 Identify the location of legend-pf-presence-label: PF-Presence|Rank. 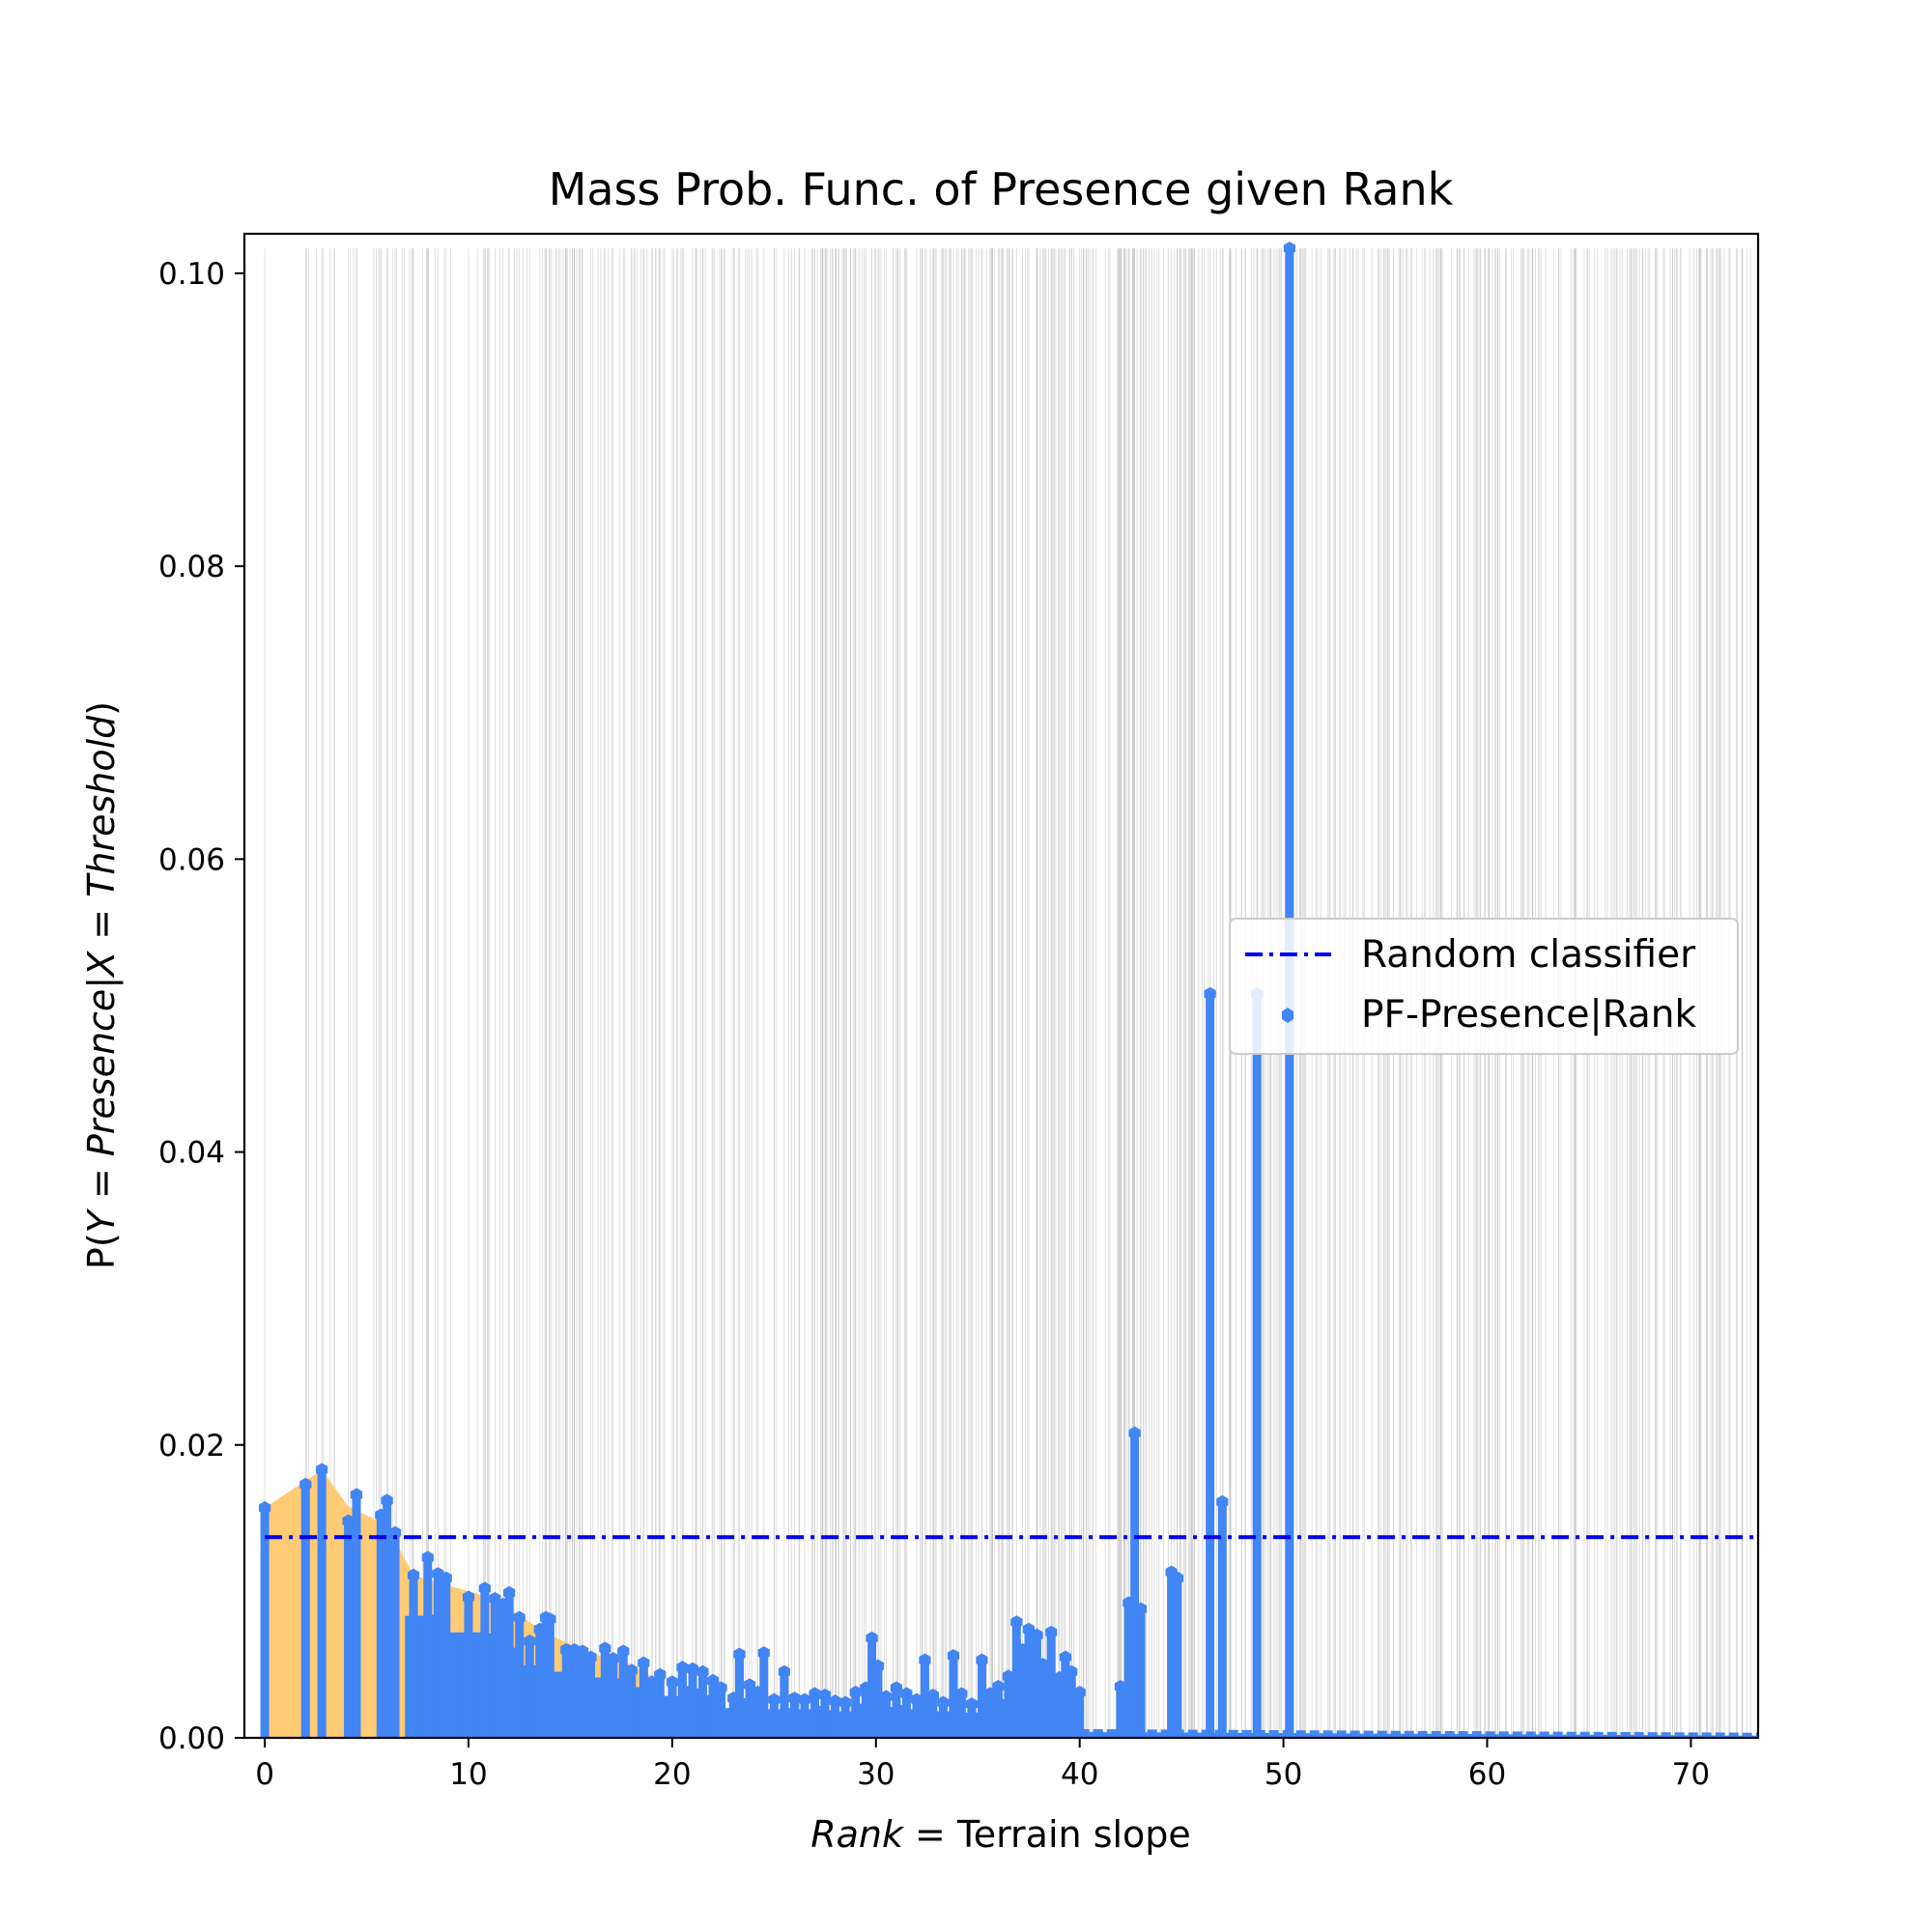
(1528, 1015).